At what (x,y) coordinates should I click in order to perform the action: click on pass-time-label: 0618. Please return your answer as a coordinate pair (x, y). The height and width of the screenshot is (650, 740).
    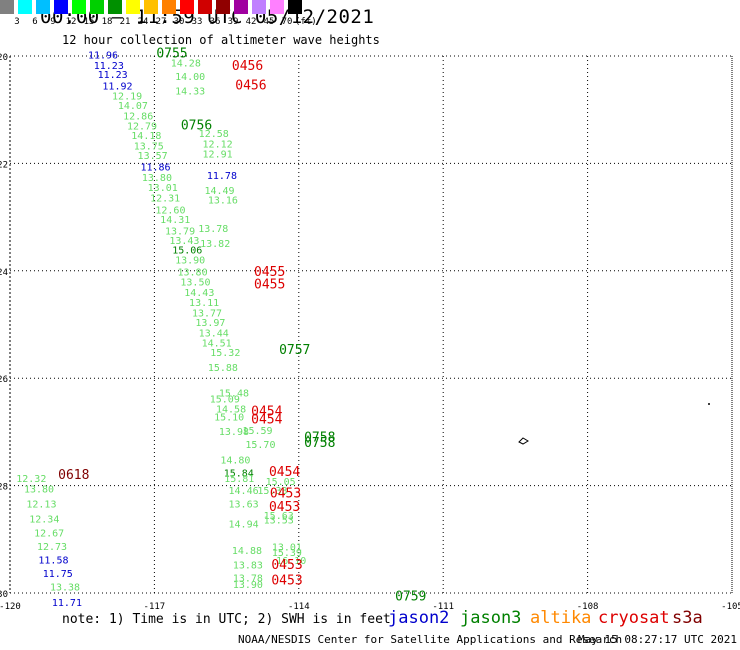
    Looking at the image, I should click on (73, 475).